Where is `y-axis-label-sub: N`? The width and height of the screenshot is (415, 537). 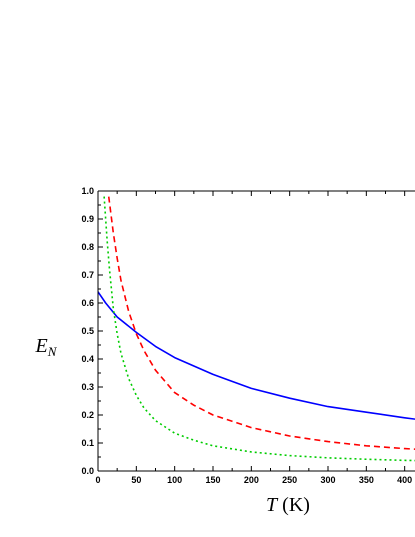
y-axis-label-sub: N is located at coordinates (52, 351).